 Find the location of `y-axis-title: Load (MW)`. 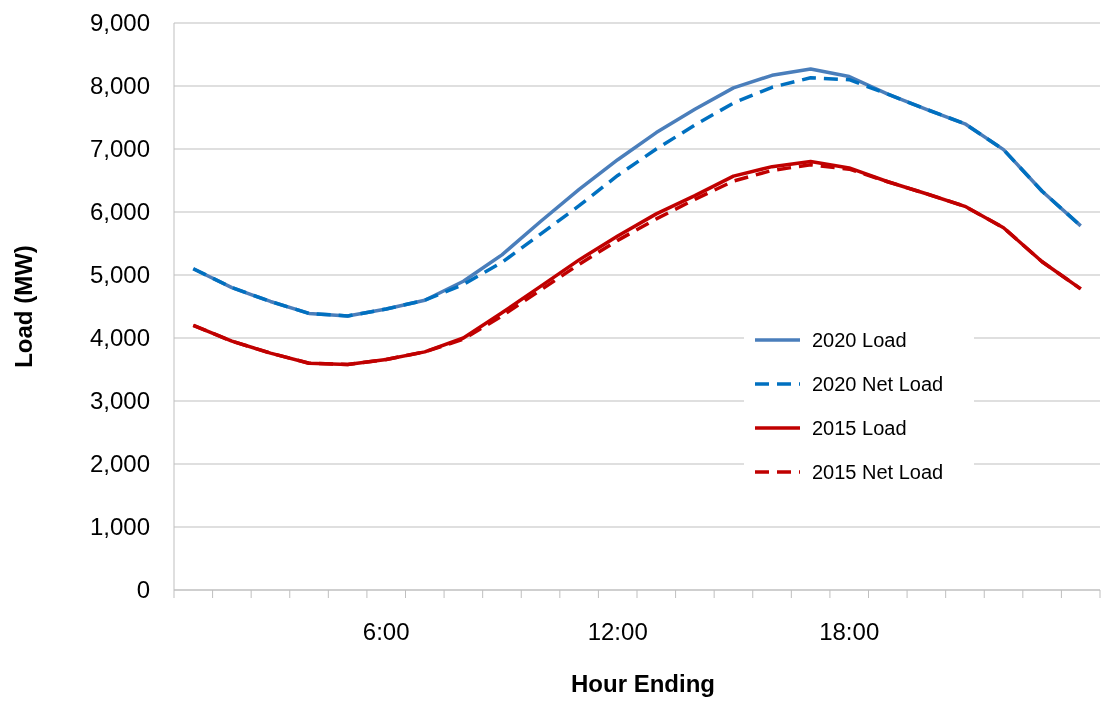

y-axis-title: Load (MW) is located at coordinates (23, 306).